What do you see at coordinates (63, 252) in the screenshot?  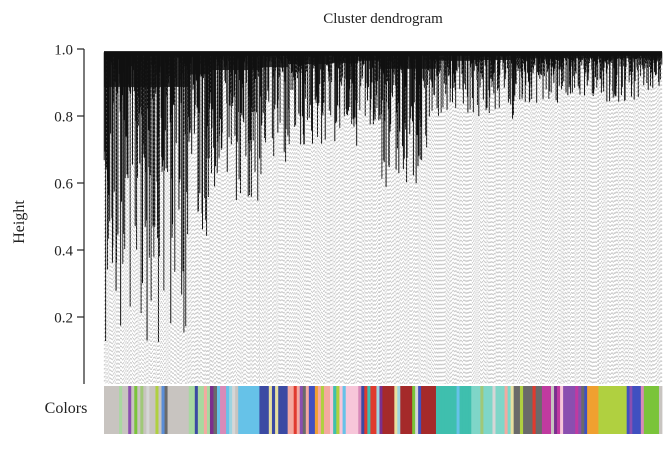 I see `y-tick-label: 0.4` at bounding box center [63, 252].